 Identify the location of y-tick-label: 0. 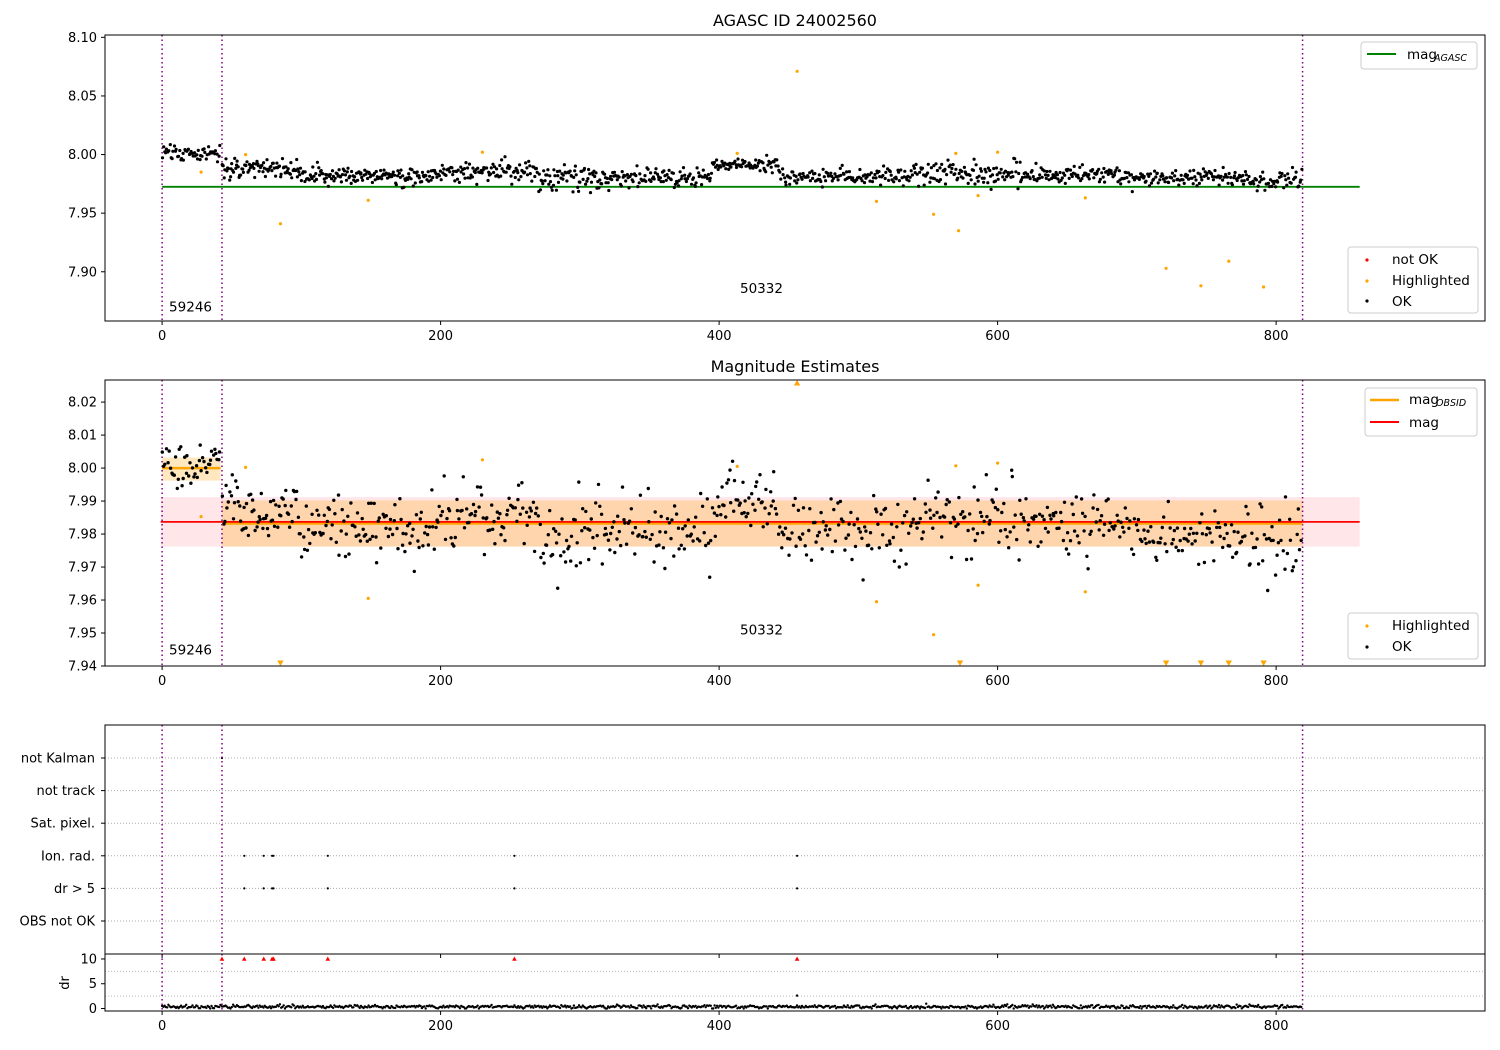
(93, 1009).